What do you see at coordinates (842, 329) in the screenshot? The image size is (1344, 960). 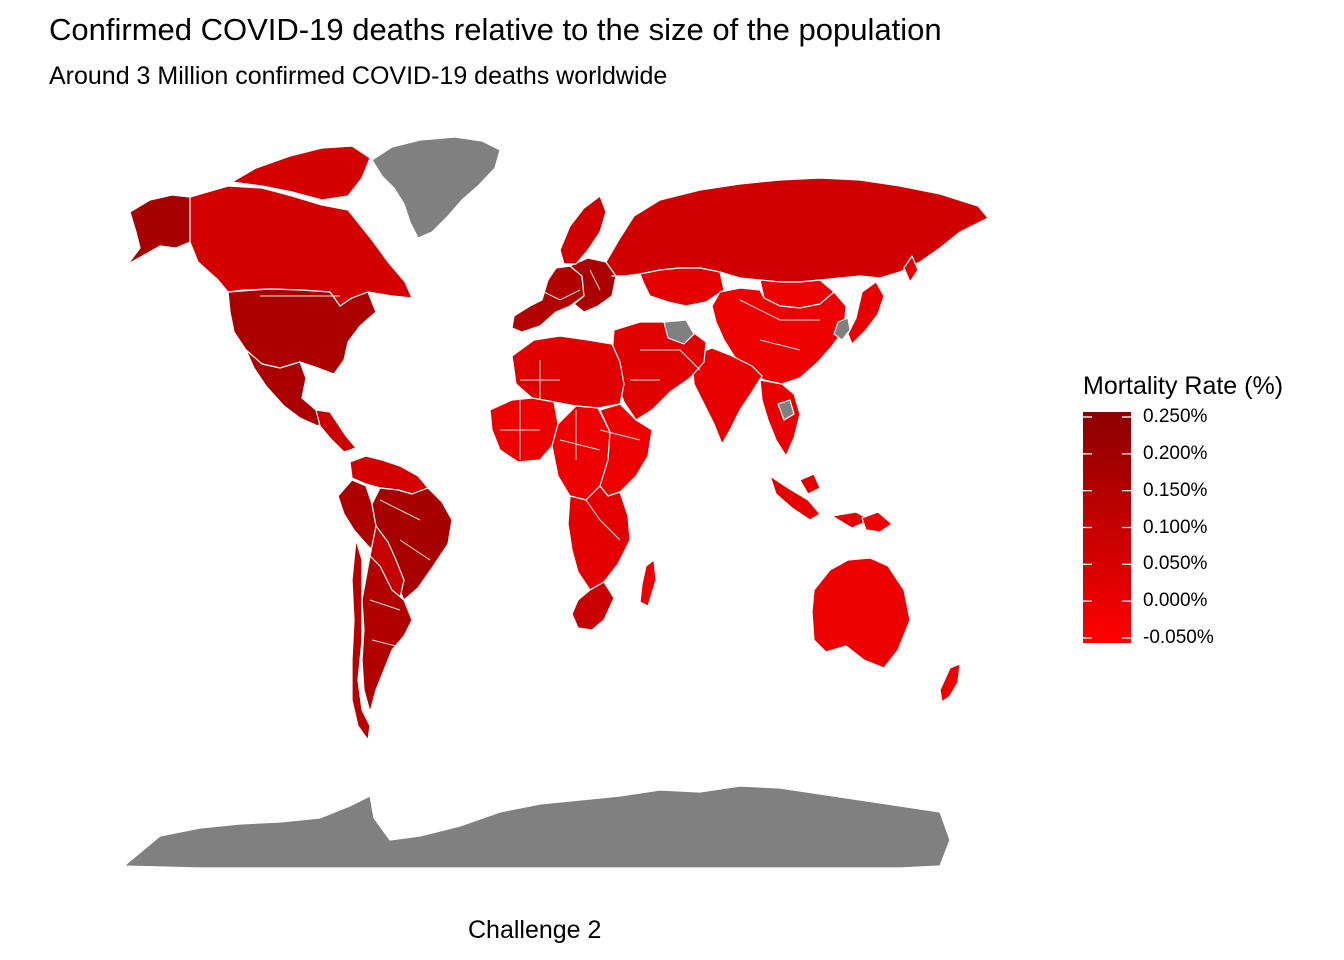 I see `region-north-korea` at bounding box center [842, 329].